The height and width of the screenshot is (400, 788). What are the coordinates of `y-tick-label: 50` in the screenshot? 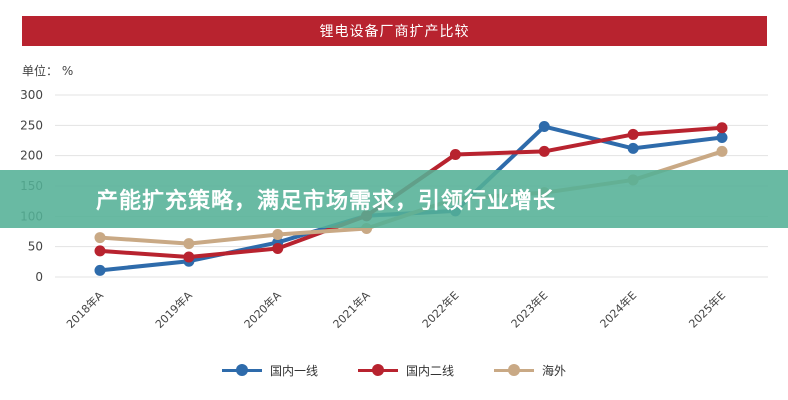 It's located at (35, 247).